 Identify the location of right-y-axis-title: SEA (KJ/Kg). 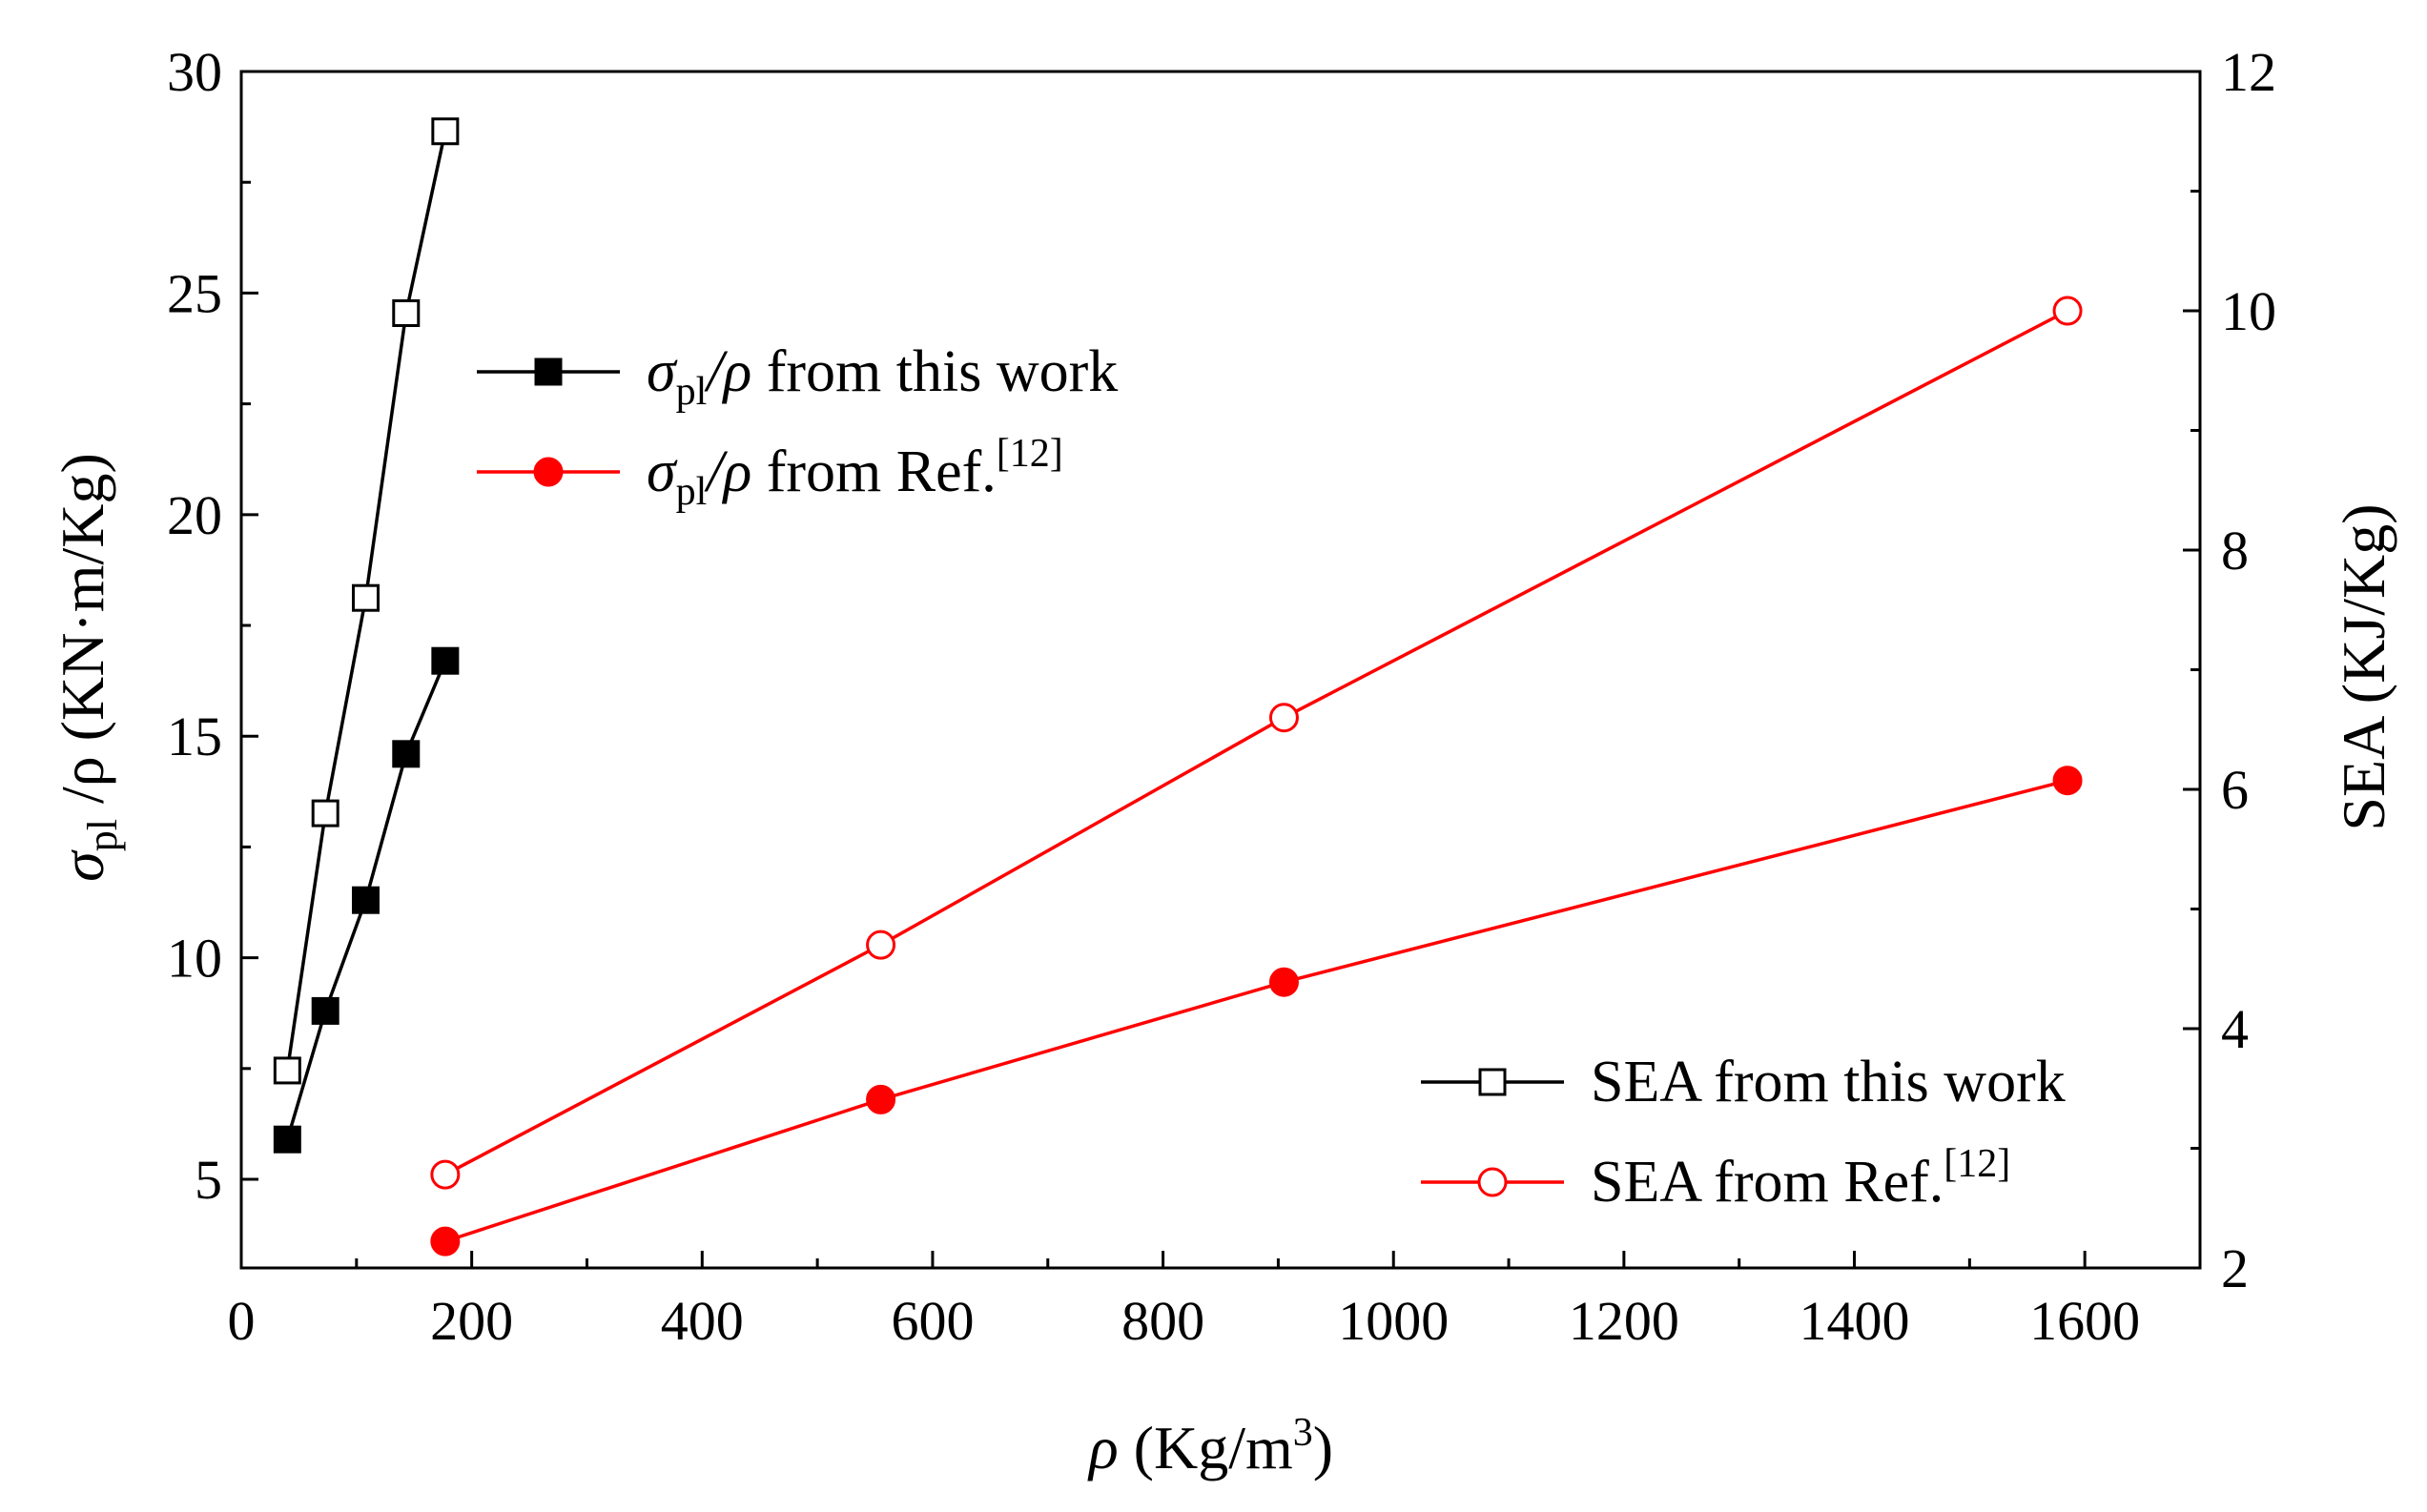
(2363, 666).